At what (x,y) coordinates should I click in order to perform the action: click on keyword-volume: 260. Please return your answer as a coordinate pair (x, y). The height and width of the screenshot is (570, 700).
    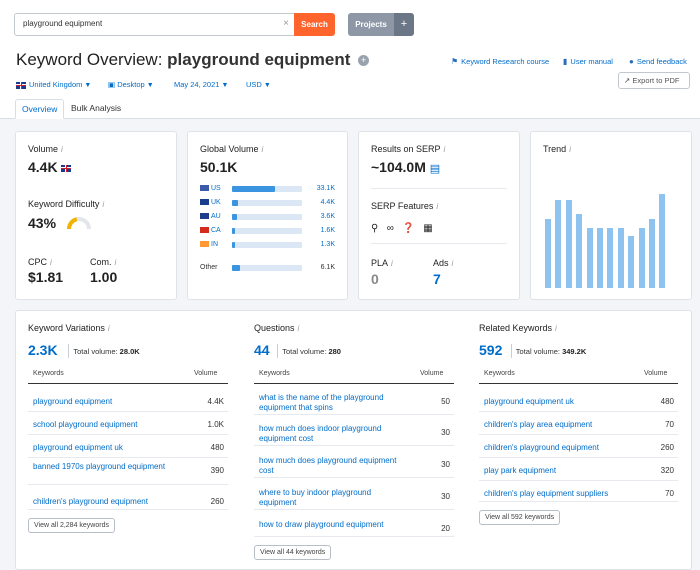
    Looking at the image, I should click on (217, 501).